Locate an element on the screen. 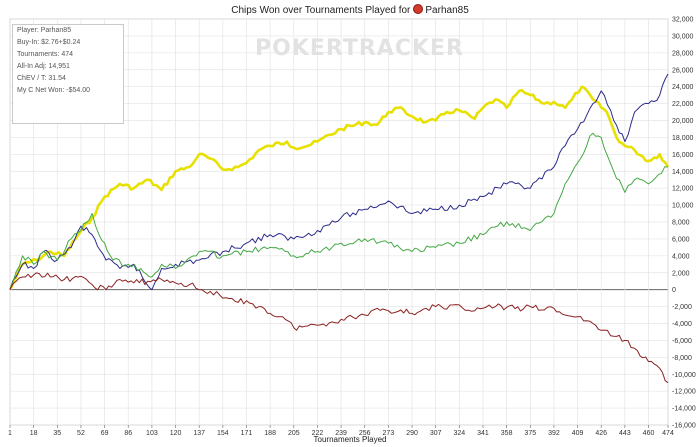 This screenshot has width=700, height=447. y-tick-label: 20,000 is located at coordinates (683, 121).